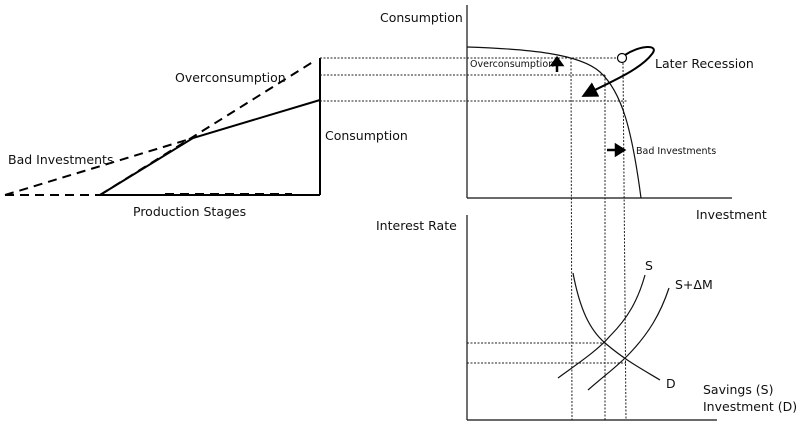  Describe the element at coordinates (557, 63) in the screenshot. I see `up-arrow-icon` at that location.